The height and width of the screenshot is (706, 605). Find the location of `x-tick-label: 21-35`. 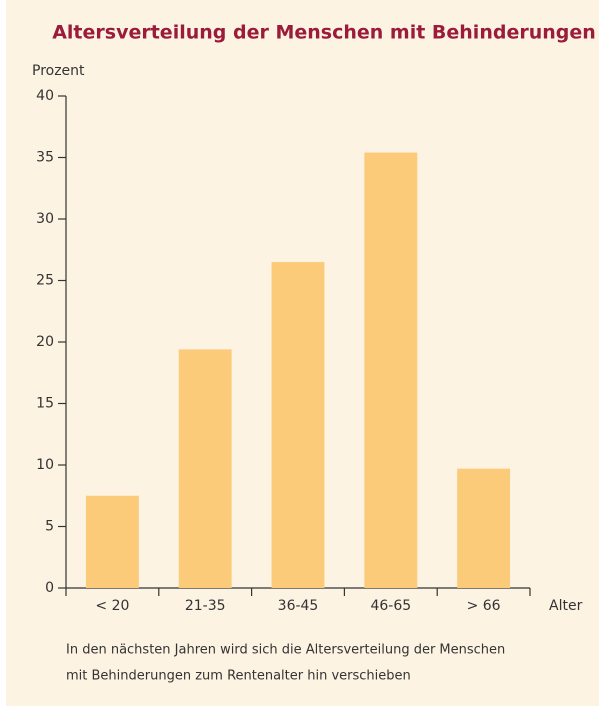

x-tick-label: 21-35 is located at coordinates (205, 606).